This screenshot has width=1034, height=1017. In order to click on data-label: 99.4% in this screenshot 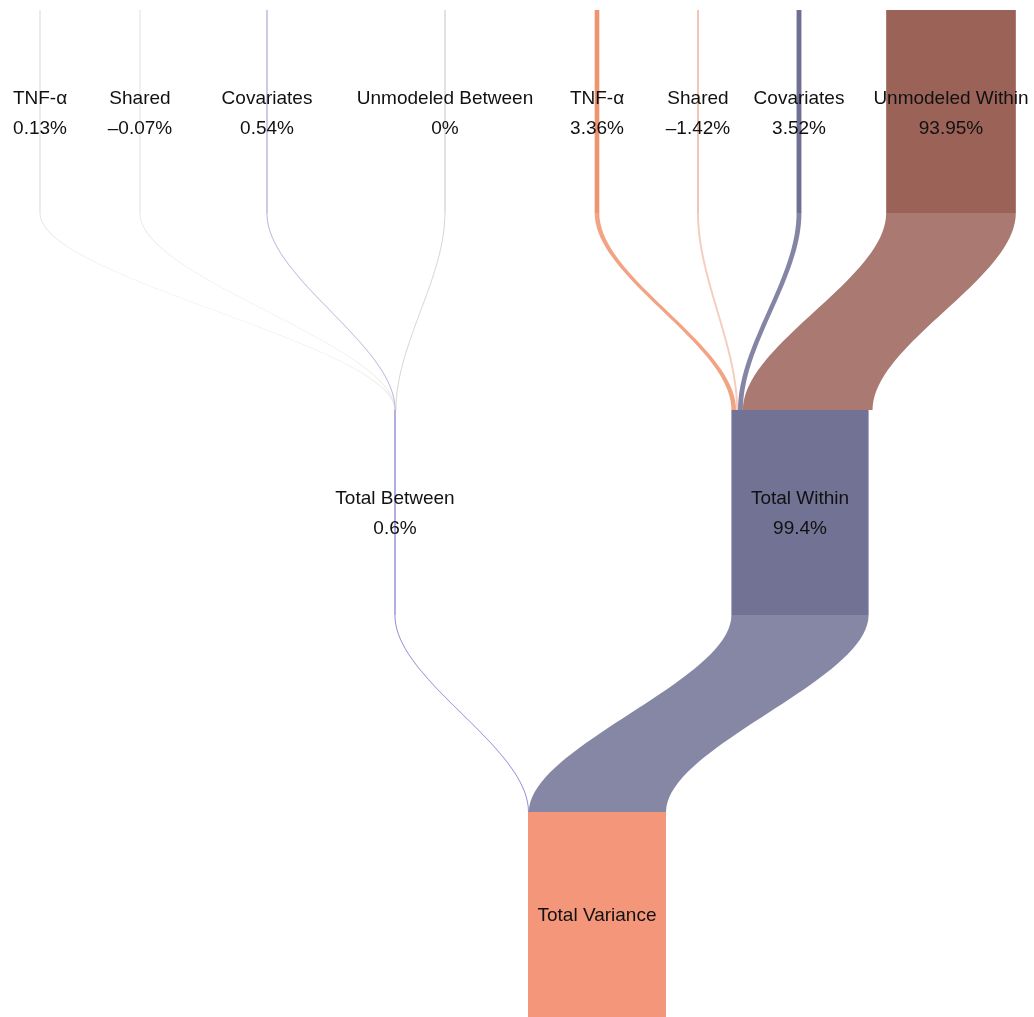, I will do `click(800, 527)`.